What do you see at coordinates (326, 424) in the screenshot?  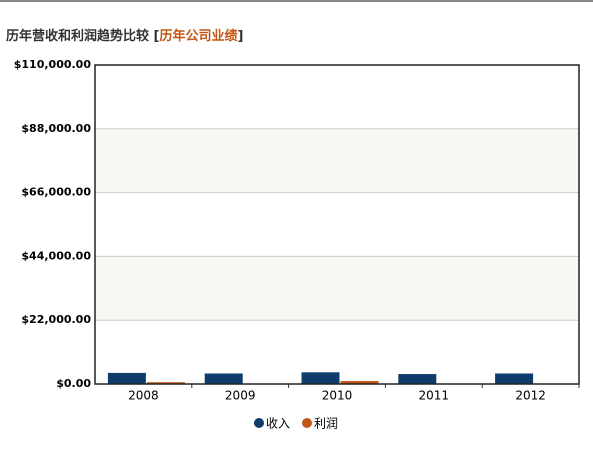 I see `legend-label: 利润` at bounding box center [326, 424].